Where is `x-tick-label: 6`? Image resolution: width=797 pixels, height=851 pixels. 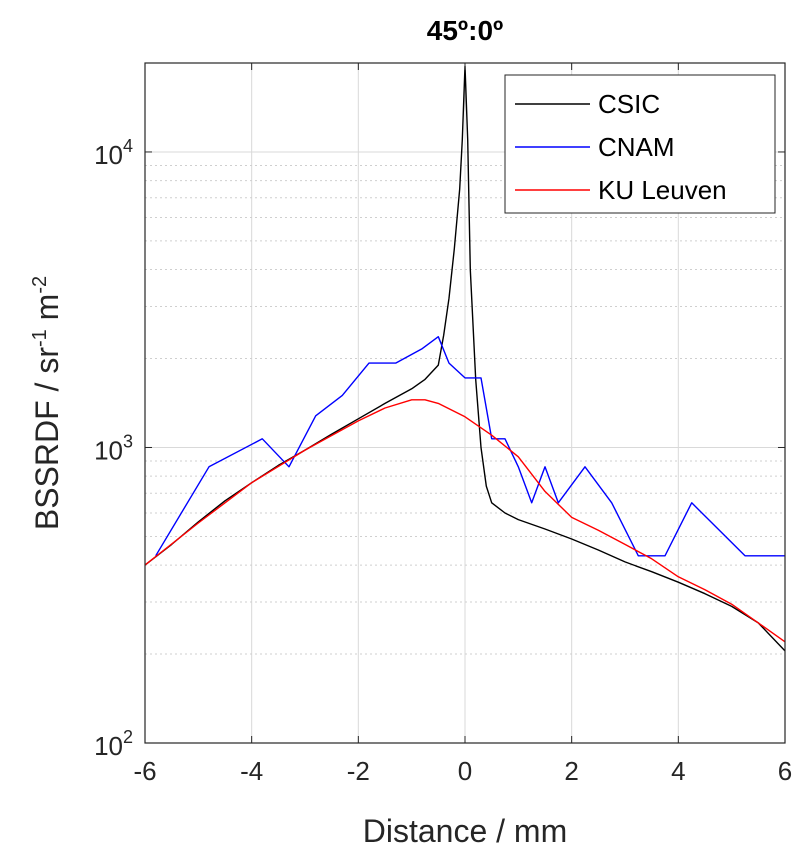 x-tick-label: 6 is located at coordinates (785, 771).